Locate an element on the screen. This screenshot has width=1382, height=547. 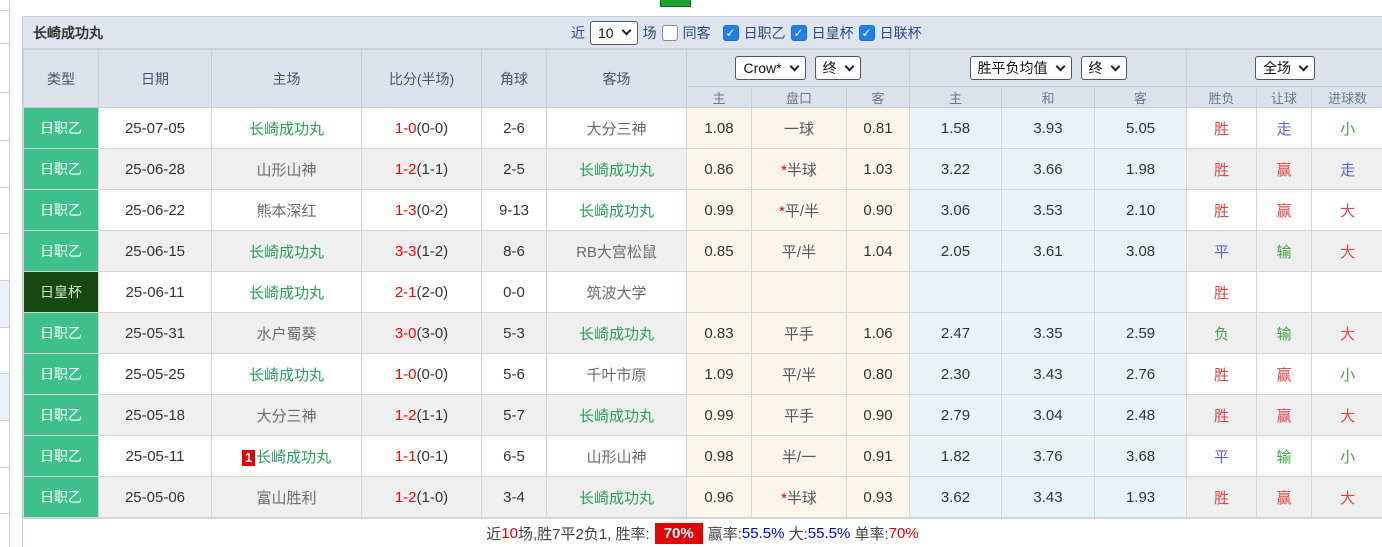
avg-type-select: 胜平负均值 is located at coordinates (1020, 68).